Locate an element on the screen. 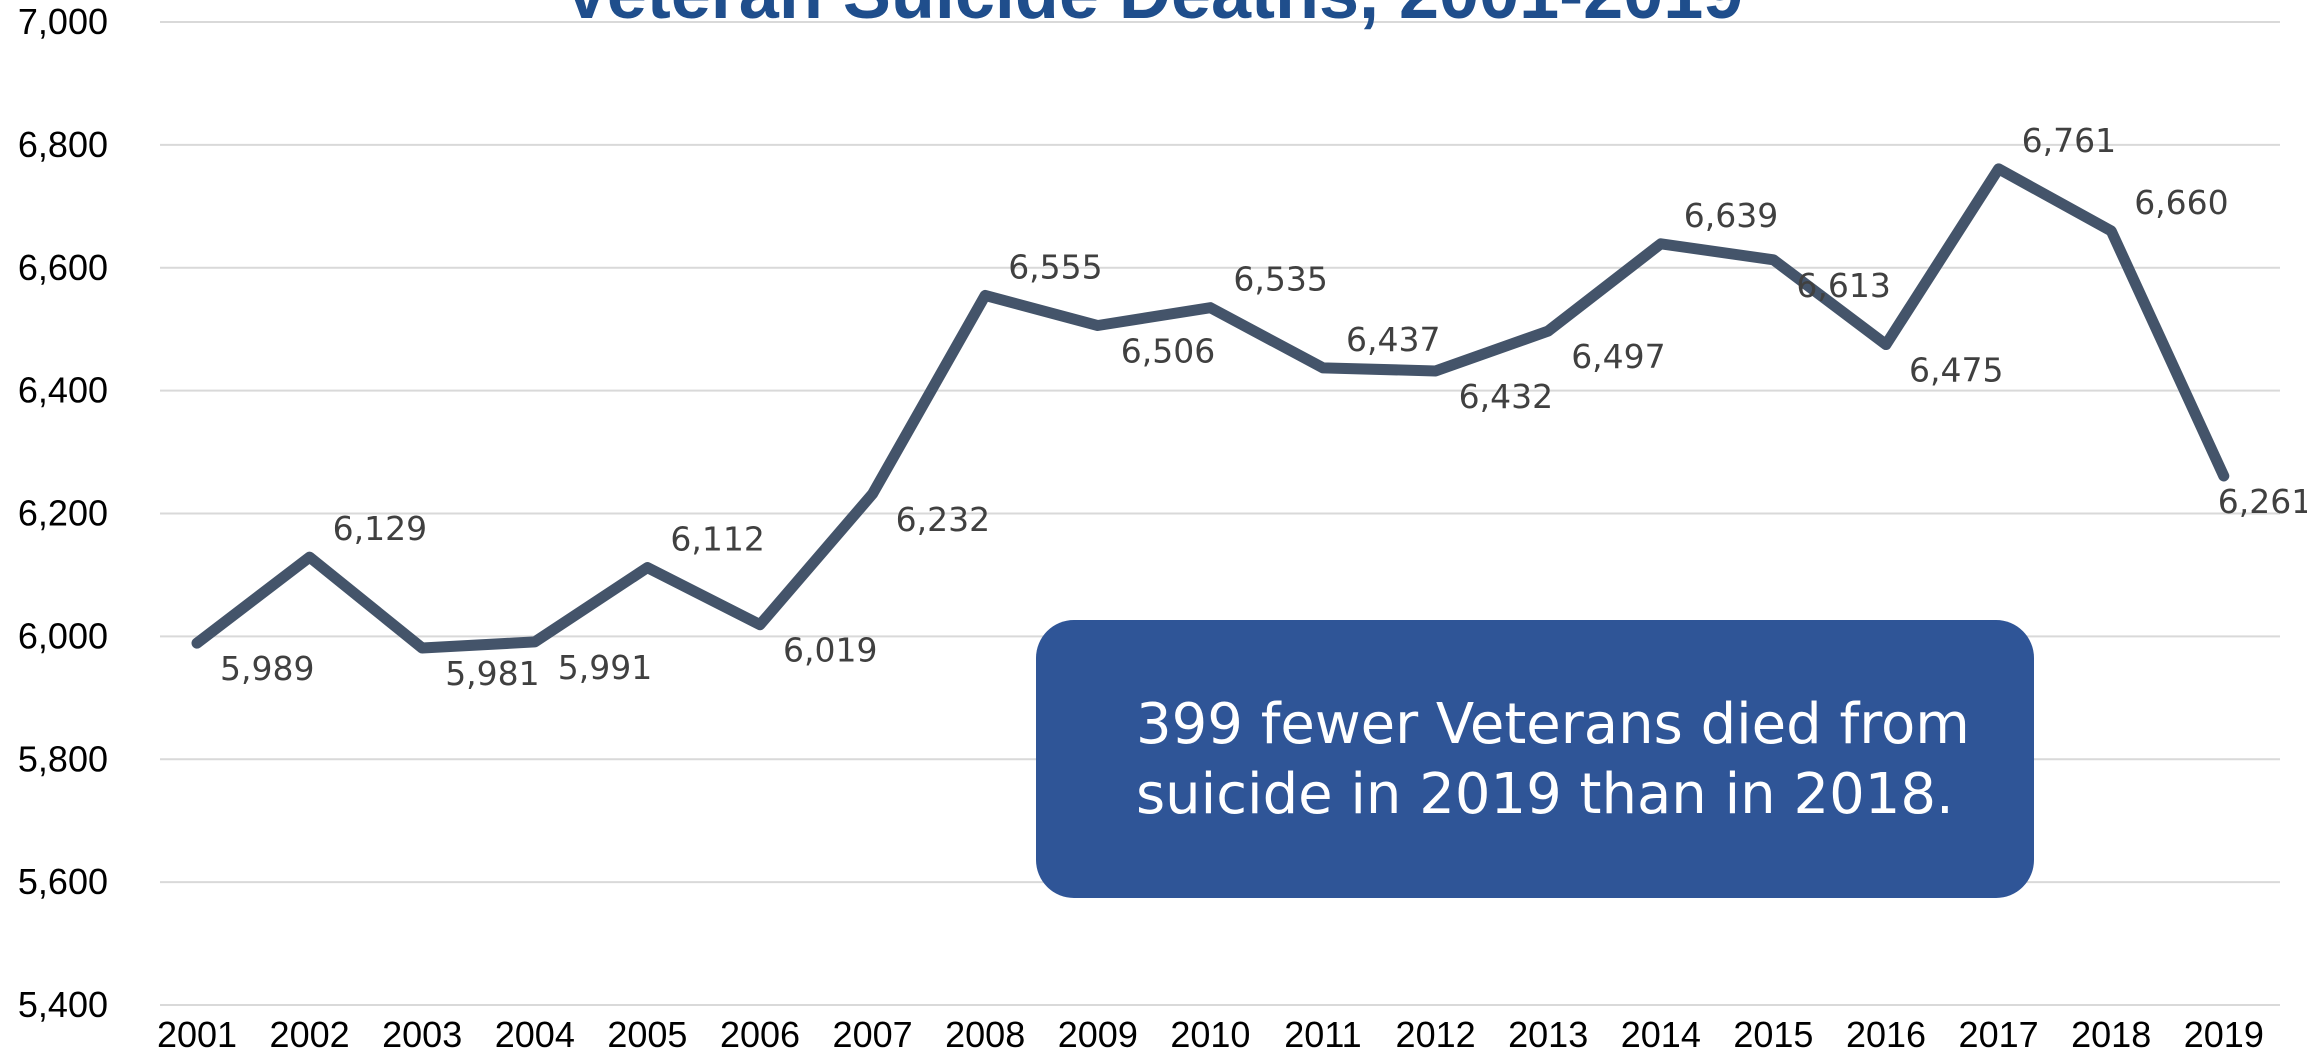  data-label: 6,535 is located at coordinates (1280, 279).